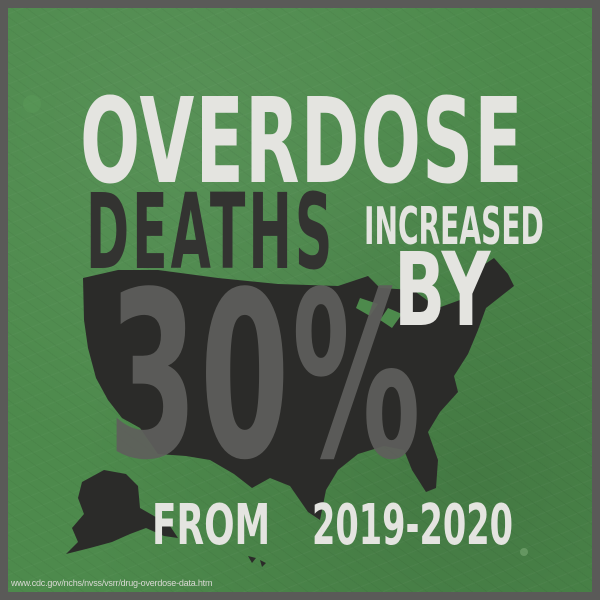  Describe the element at coordinates (257, 561) in the screenshot. I see `hawaii-shape` at that location.